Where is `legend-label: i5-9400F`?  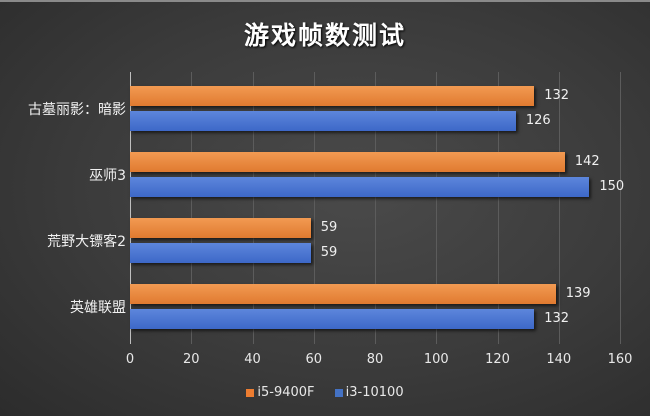 legend-label: i5-9400F is located at coordinates (286, 392).